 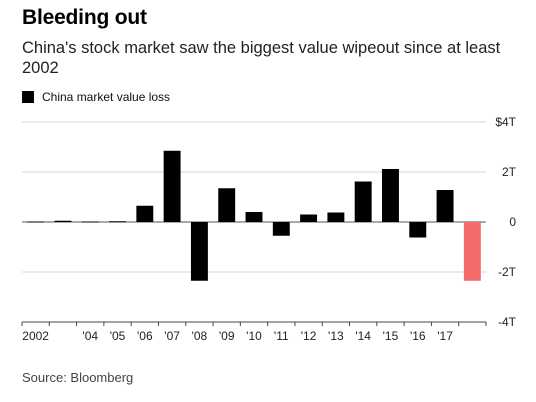 What do you see at coordinates (28, 97) in the screenshot?
I see `legend-swatch` at bounding box center [28, 97].